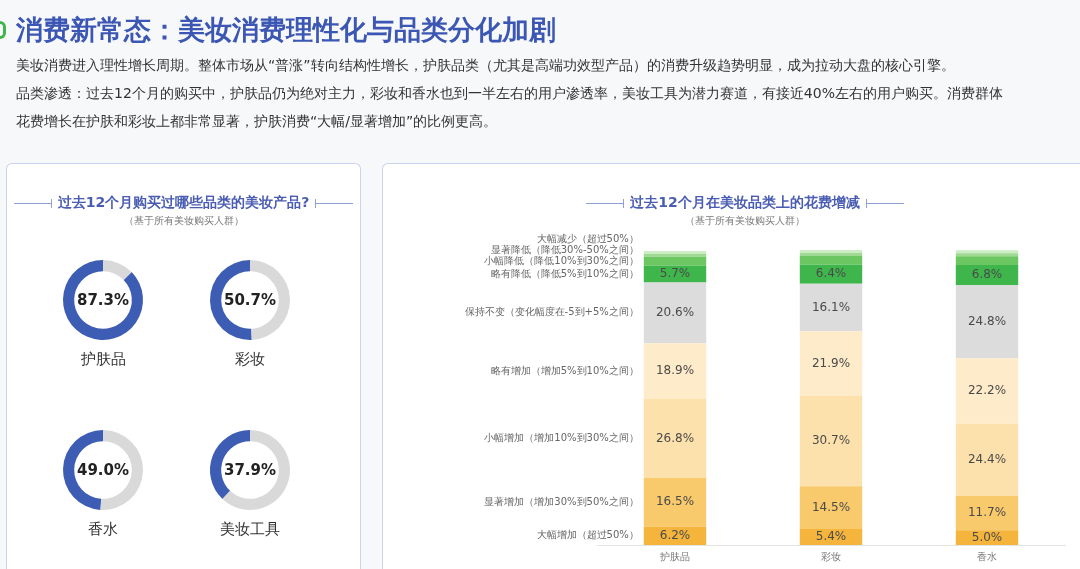 Image resolution: width=1080 pixels, height=569 pixels. I want to click on data-label: 11.7%, so click(987, 512).